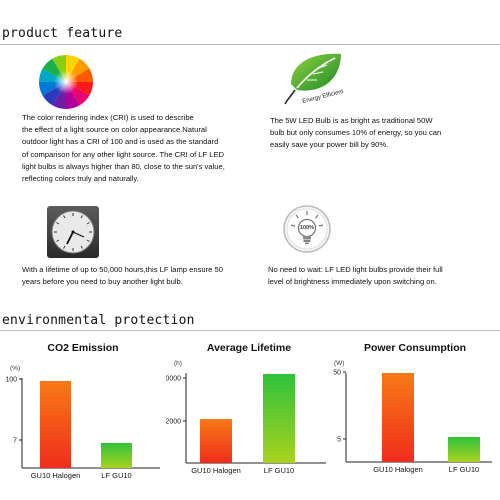  What do you see at coordinates (62, 33) in the screenshot?
I see `section-title-product-feature: product feature` at bounding box center [62, 33].